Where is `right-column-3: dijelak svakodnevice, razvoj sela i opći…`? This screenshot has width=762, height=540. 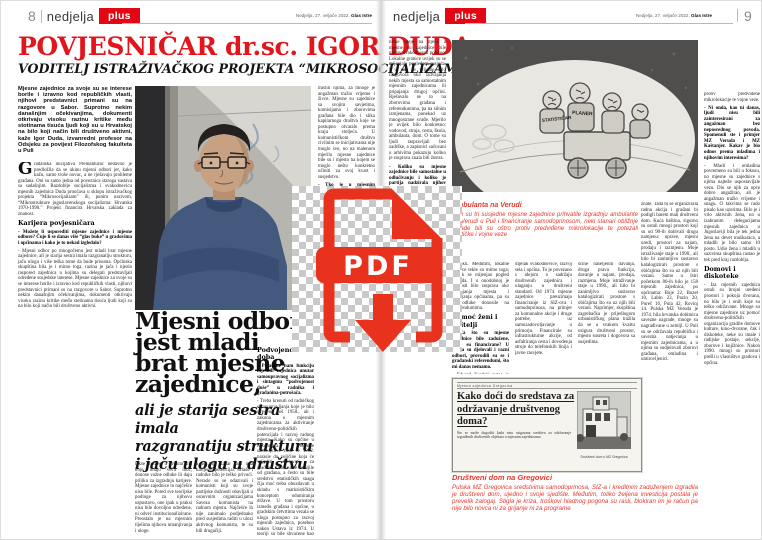
right-column-3: dijelak svakodnevice, razvoj sela i opći… is located at coordinates (543, 318).